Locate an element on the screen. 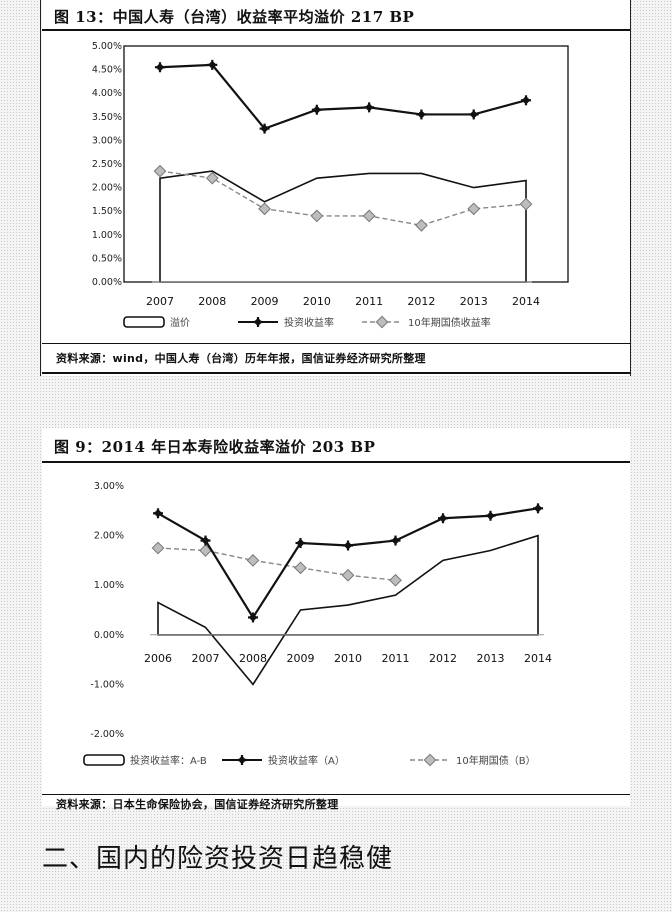  chart-2-x-tick-2: 2008 is located at coordinates (253, 658).